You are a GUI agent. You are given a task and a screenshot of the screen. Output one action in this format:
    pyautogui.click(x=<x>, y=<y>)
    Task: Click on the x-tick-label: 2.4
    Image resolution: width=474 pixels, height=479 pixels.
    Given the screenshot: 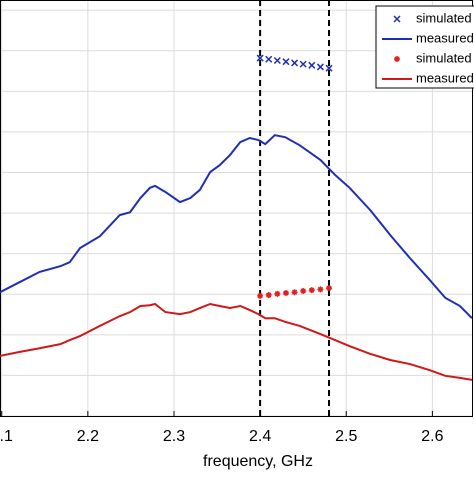 What is the action you would take?
    pyautogui.click(x=260, y=436)
    